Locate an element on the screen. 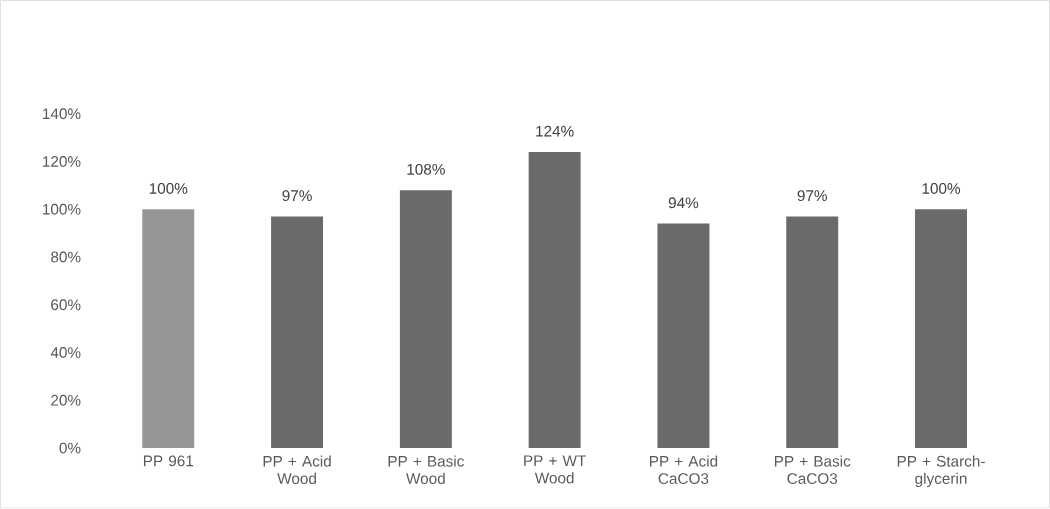 This screenshot has height=509, width=1050. y-tick-label: 60% is located at coordinates (66, 305).